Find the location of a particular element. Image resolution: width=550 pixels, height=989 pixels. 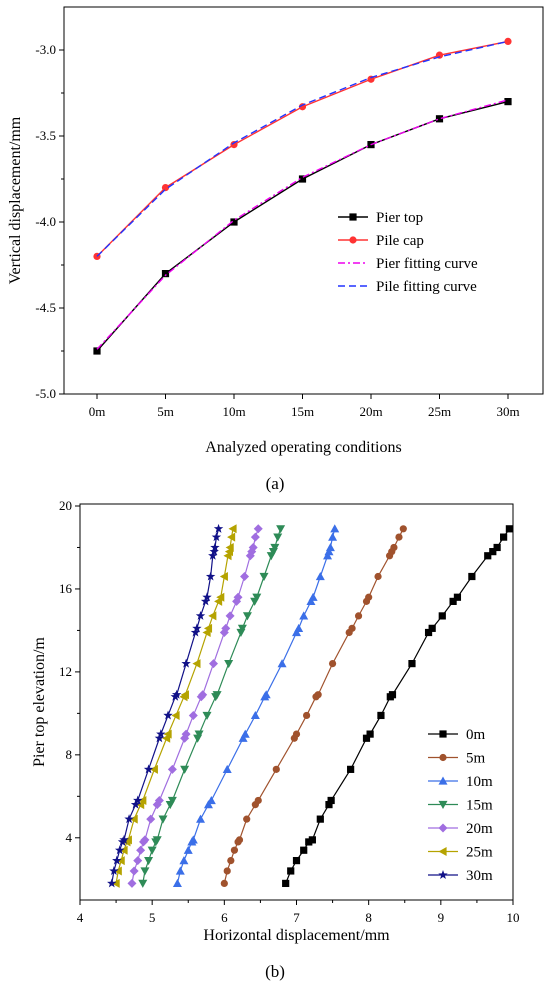

legend-marker-20m is located at coordinates (443, 828).